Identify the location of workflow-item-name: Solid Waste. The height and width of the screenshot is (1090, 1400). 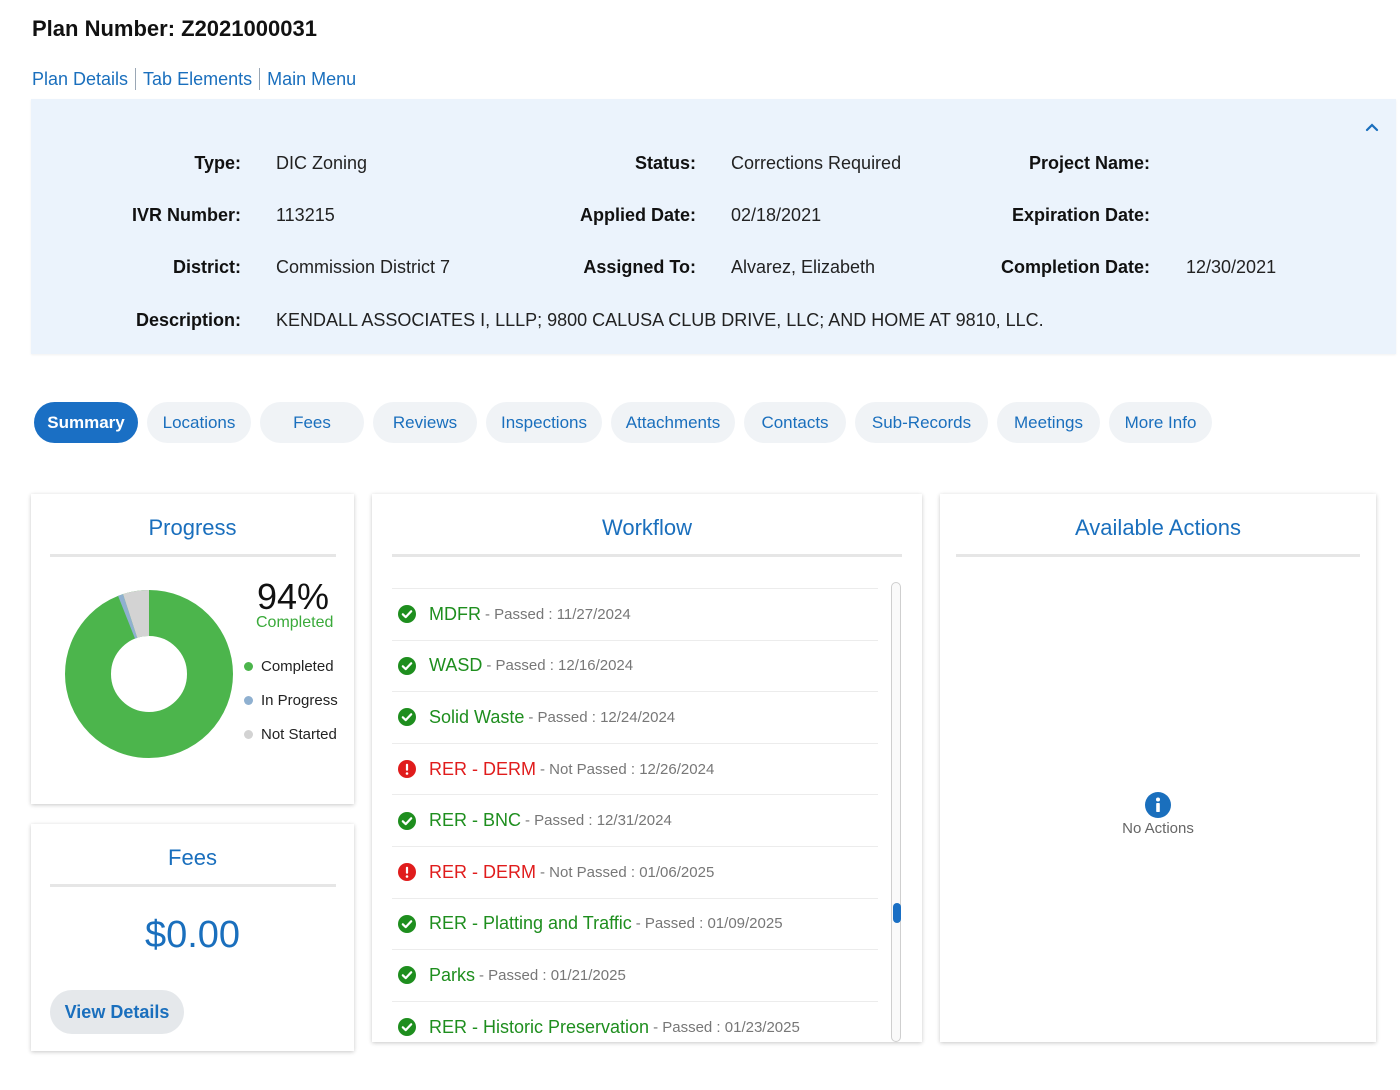
(477, 716).